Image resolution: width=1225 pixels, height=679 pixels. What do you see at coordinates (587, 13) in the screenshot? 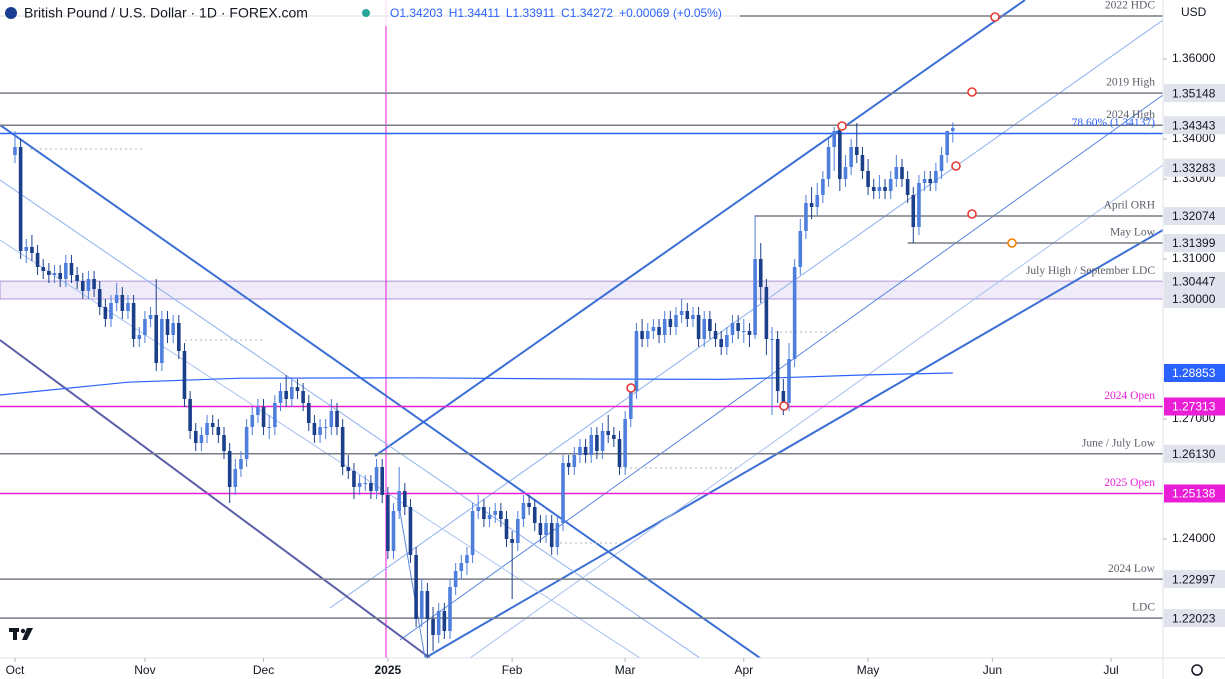
I see `legend-value: C1.34272` at bounding box center [587, 13].